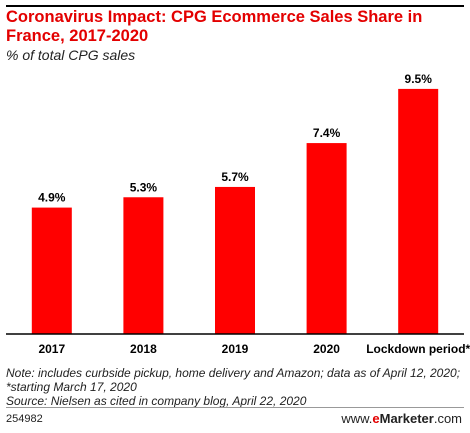 The image size is (470, 433). Describe the element at coordinates (419, 79) in the screenshot. I see `bar-value-label: 9.5%` at that location.